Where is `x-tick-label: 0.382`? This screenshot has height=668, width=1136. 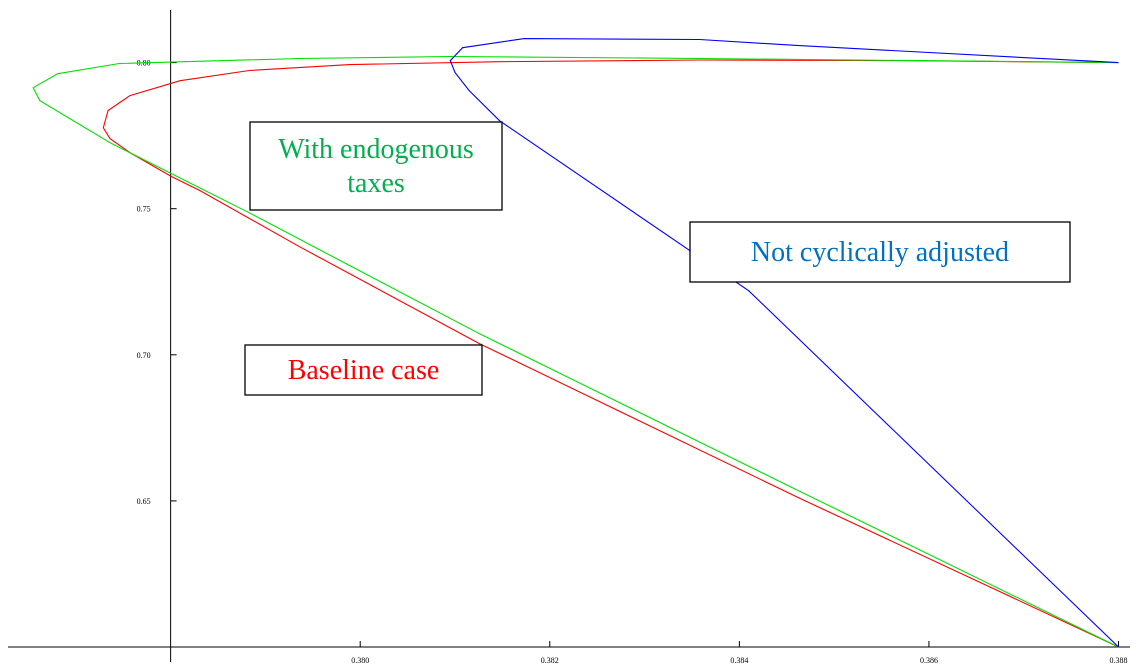 x-tick-label: 0.382 is located at coordinates (550, 660).